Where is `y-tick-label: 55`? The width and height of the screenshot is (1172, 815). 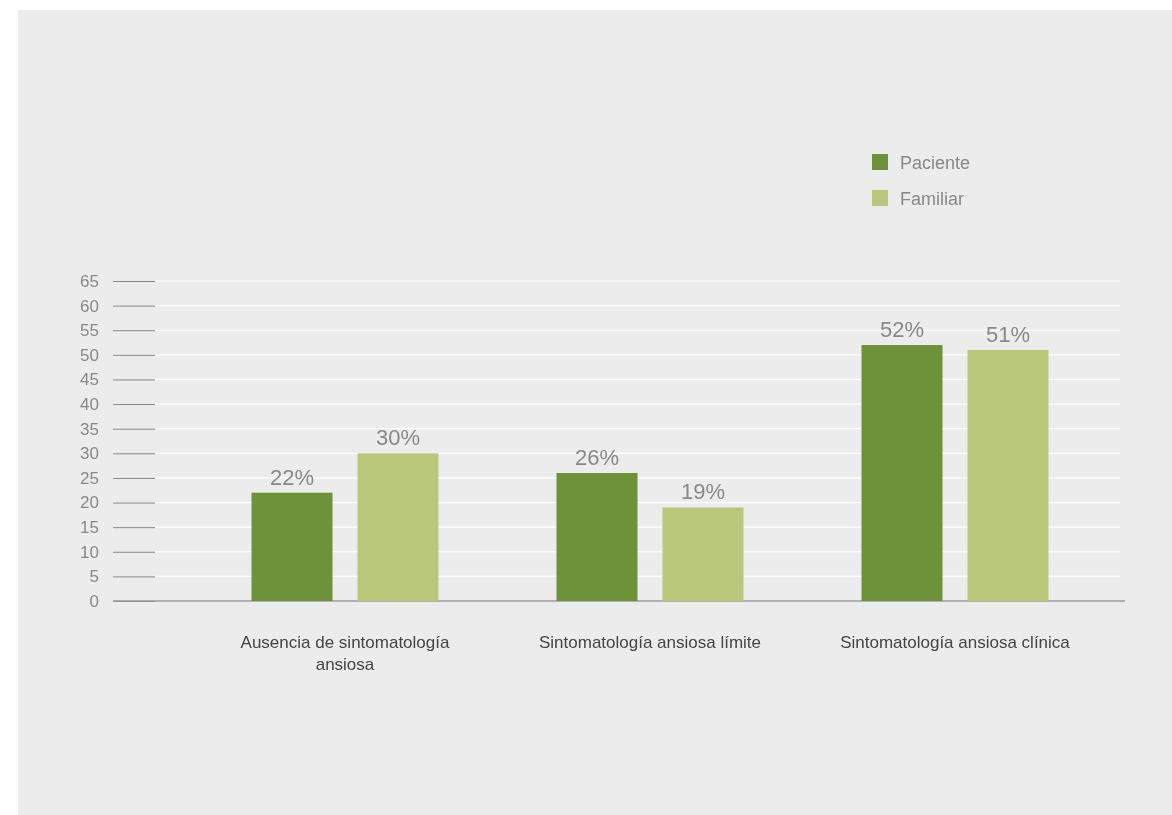
y-tick-label: 55 is located at coordinates (89, 331).